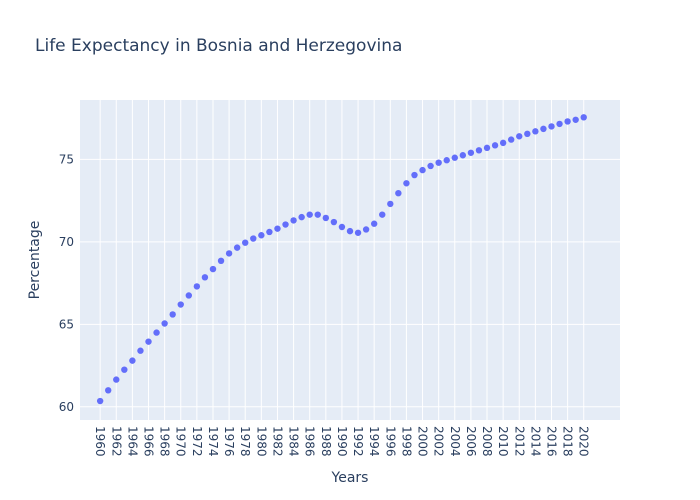  I want to click on x-tick-label: 2014, so click(535, 441).